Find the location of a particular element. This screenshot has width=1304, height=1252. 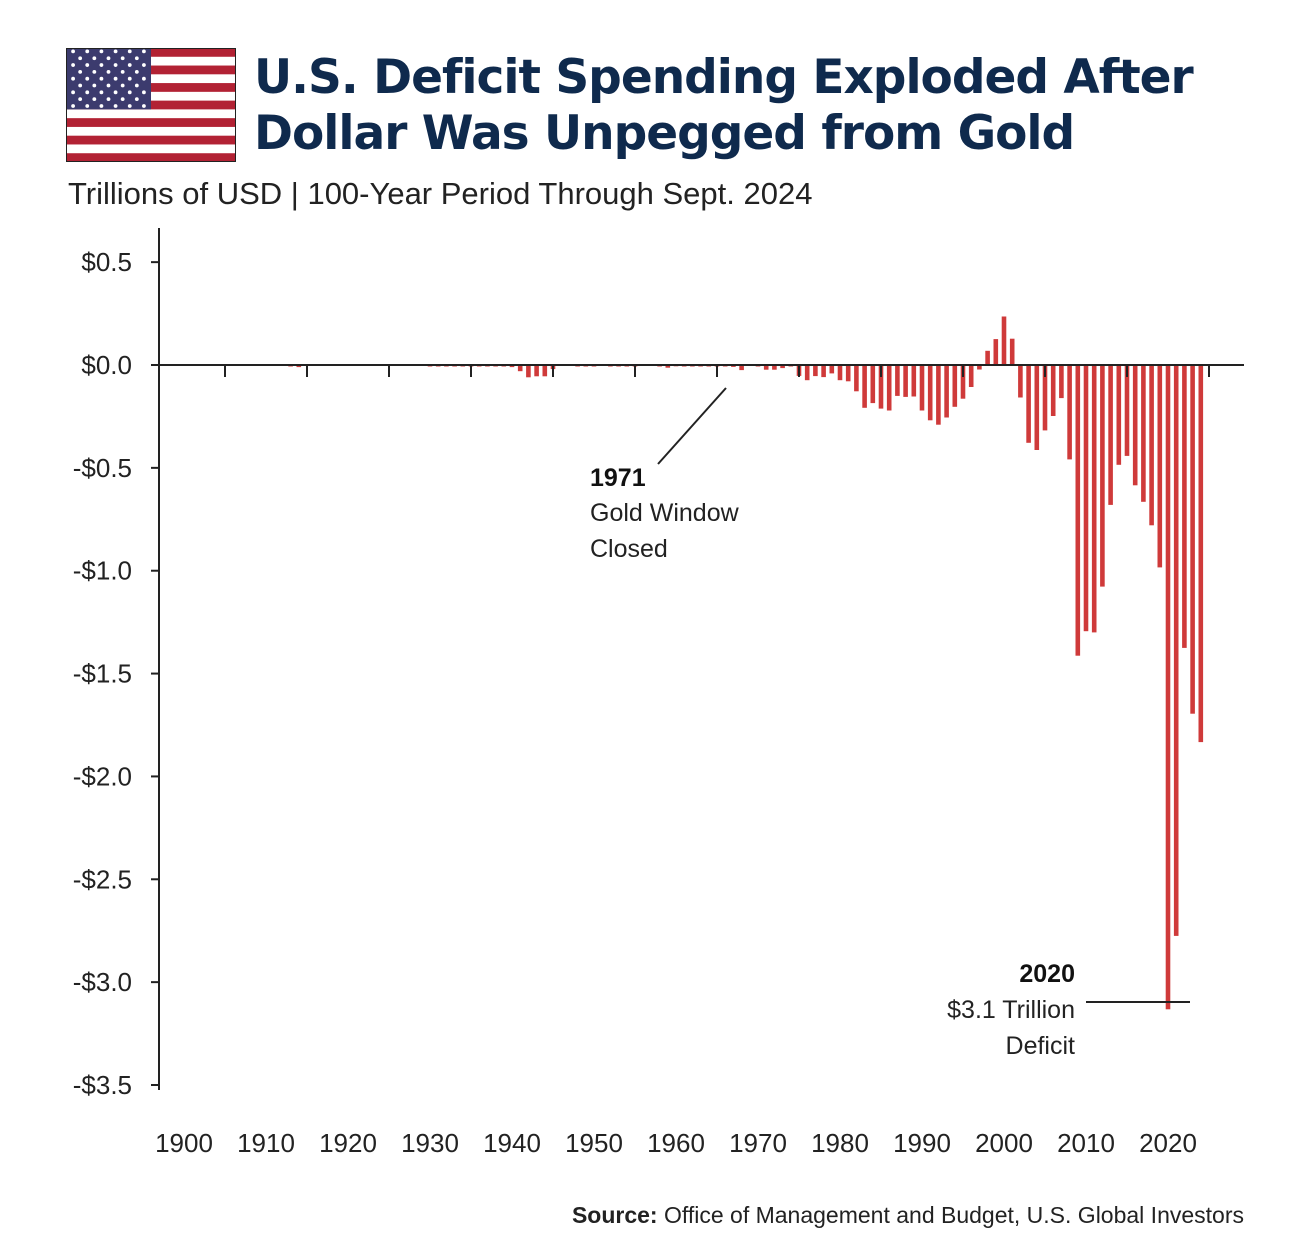

bar-1971 is located at coordinates (766, 367).